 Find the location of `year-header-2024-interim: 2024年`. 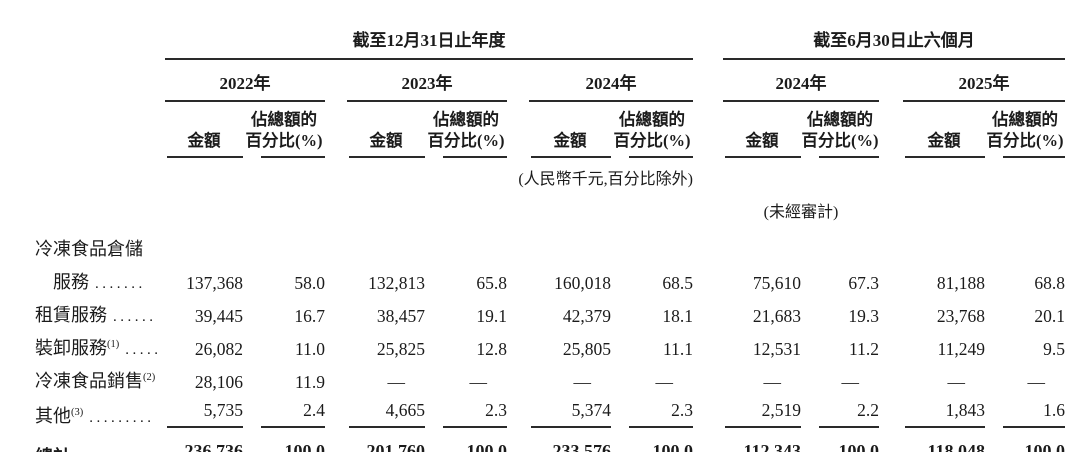

year-header-2024-interim: 2024年 is located at coordinates (801, 80).